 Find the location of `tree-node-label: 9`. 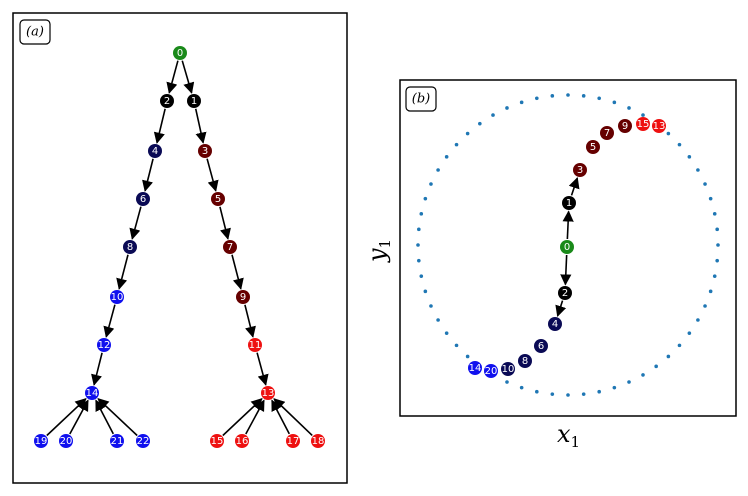

tree-node-label: 9 is located at coordinates (243, 297).